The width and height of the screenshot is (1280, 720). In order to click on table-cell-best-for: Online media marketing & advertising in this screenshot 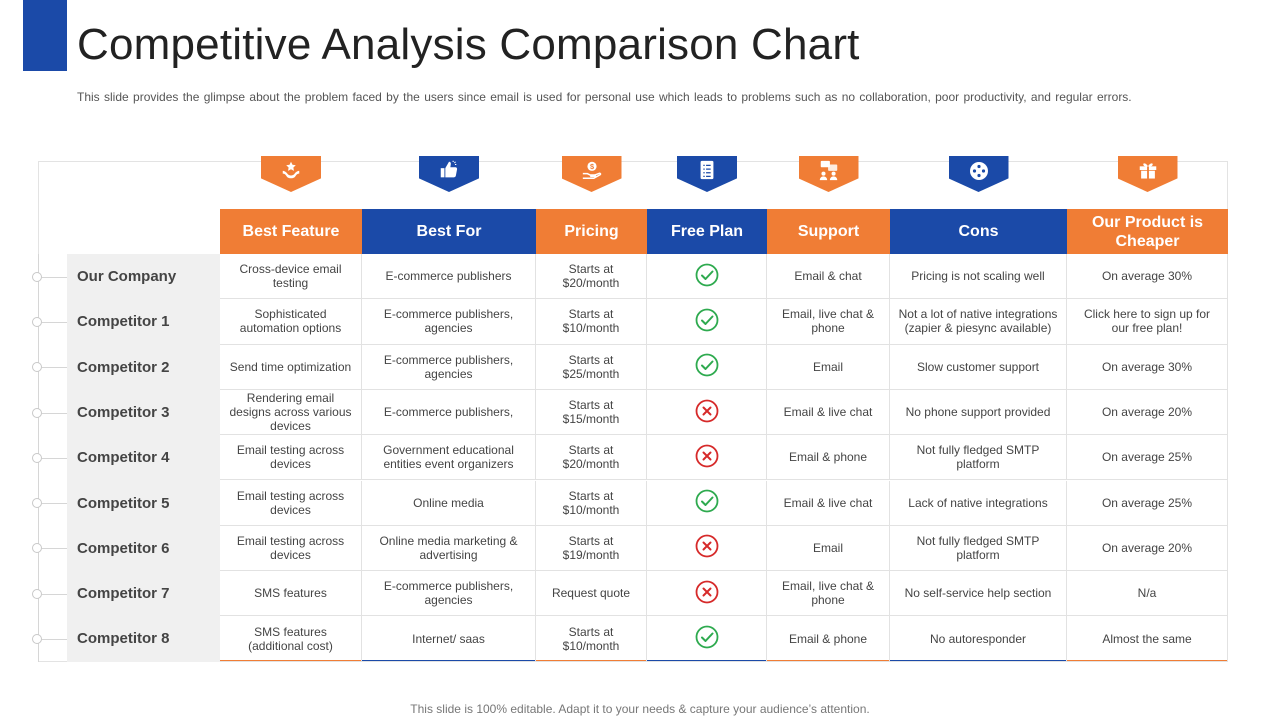, I will do `click(449, 548)`.